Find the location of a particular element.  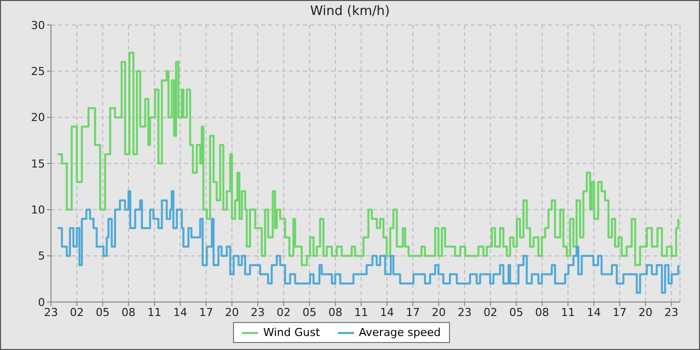

legend-label: Average speed is located at coordinates (399, 332).